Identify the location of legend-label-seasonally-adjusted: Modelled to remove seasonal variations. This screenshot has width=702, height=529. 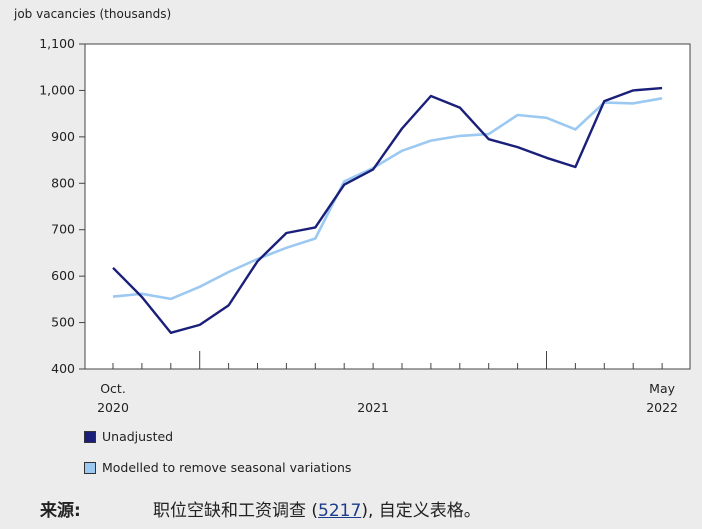
(227, 467).